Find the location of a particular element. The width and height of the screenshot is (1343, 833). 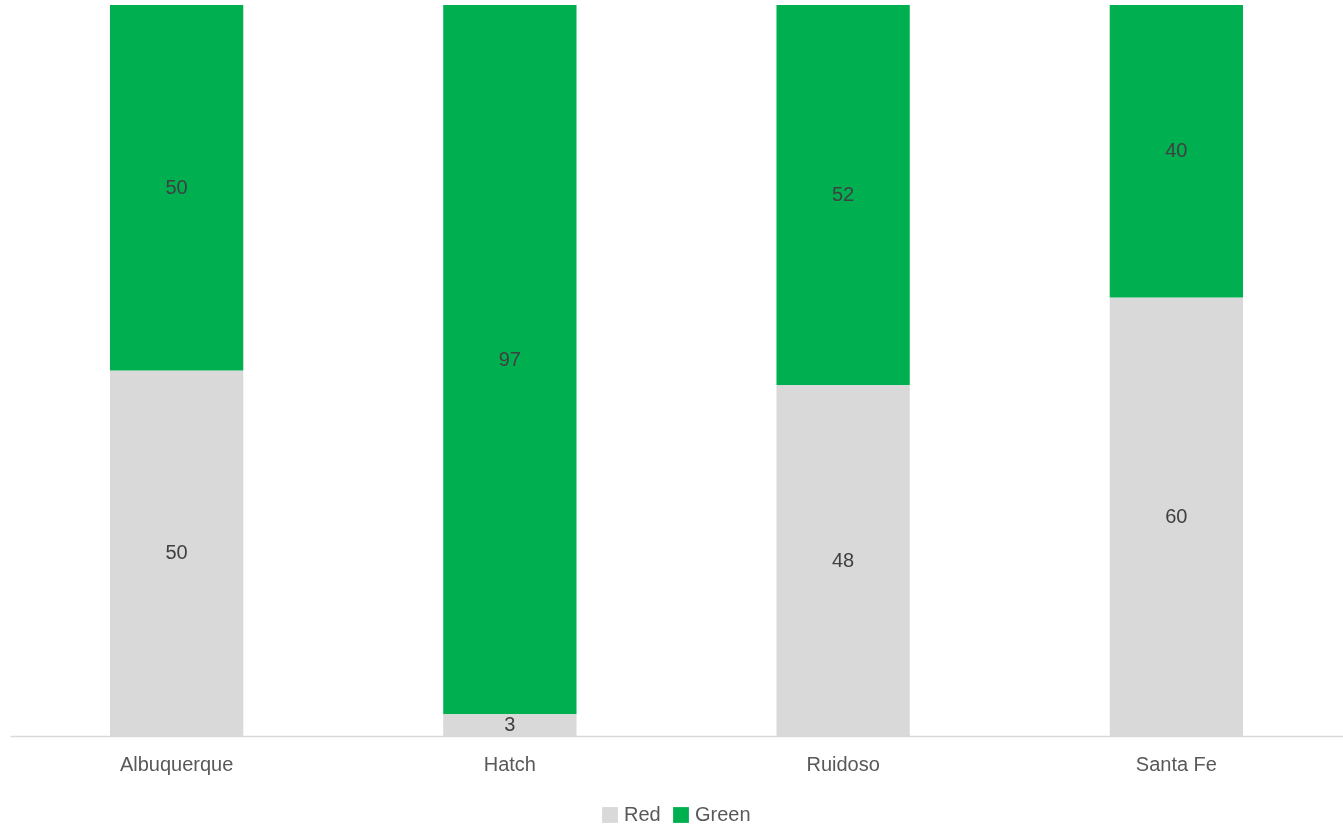

data-label: 52 is located at coordinates (843, 194).